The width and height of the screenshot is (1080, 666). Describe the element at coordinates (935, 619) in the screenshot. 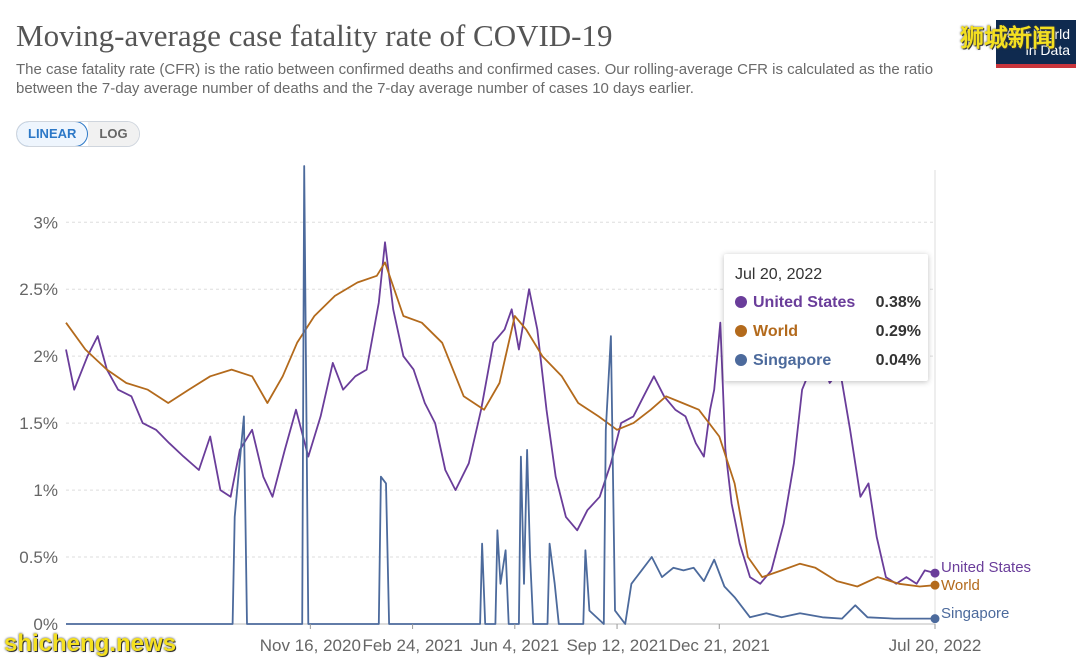

I see `singapore-end-marker` at that location.